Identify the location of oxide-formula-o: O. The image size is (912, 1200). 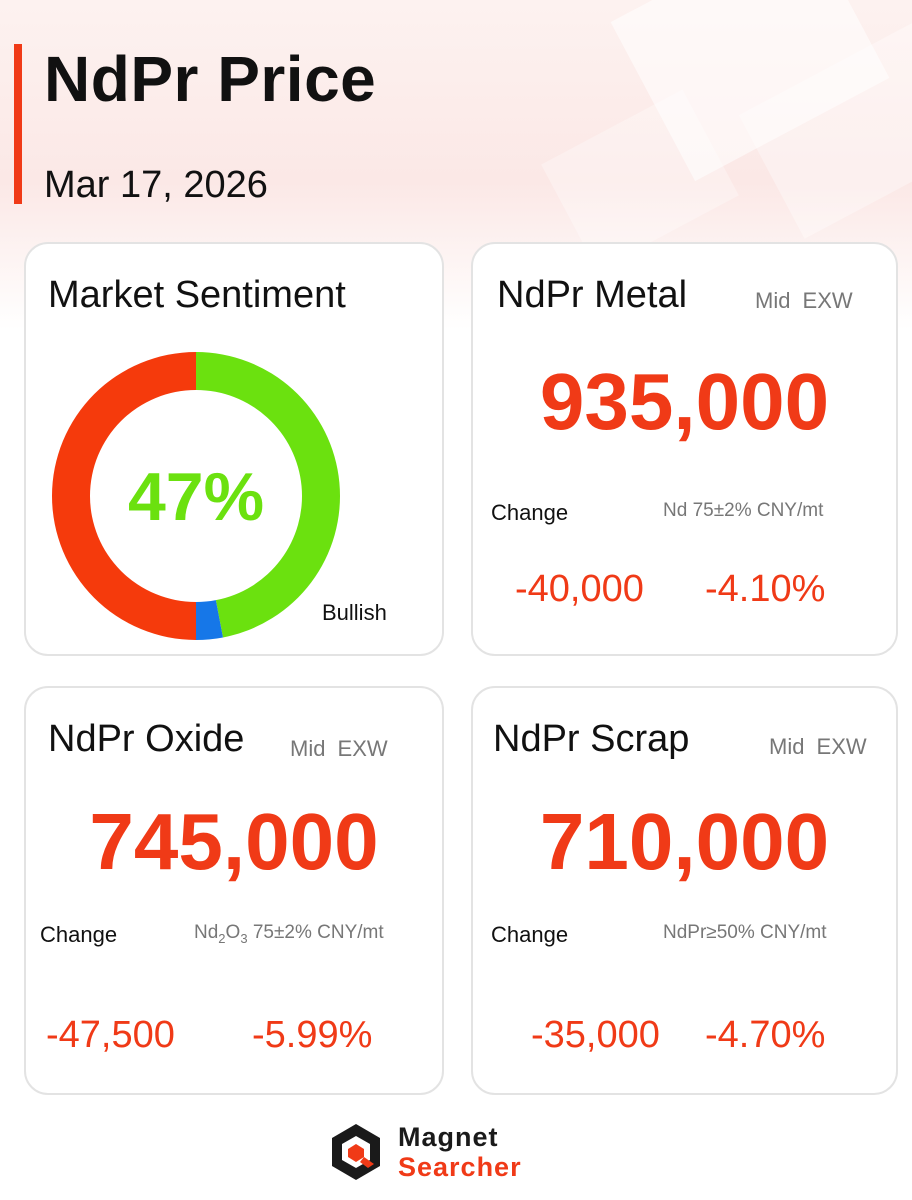
(233, 932).